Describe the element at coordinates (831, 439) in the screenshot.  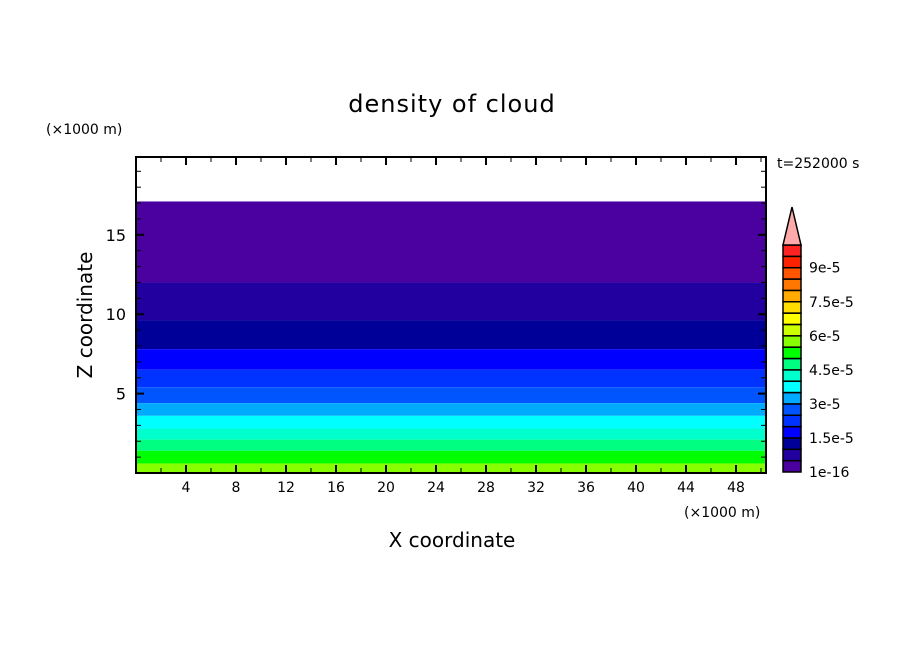
I see `colorbar-label: 1.5e-5` at that location.